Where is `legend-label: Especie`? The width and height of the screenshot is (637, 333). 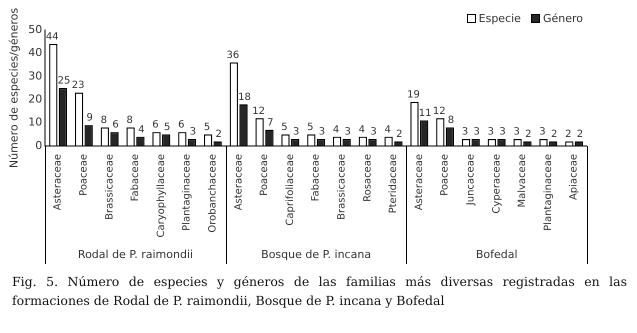 legend-label: Especie is located at coordinates (499, 18).